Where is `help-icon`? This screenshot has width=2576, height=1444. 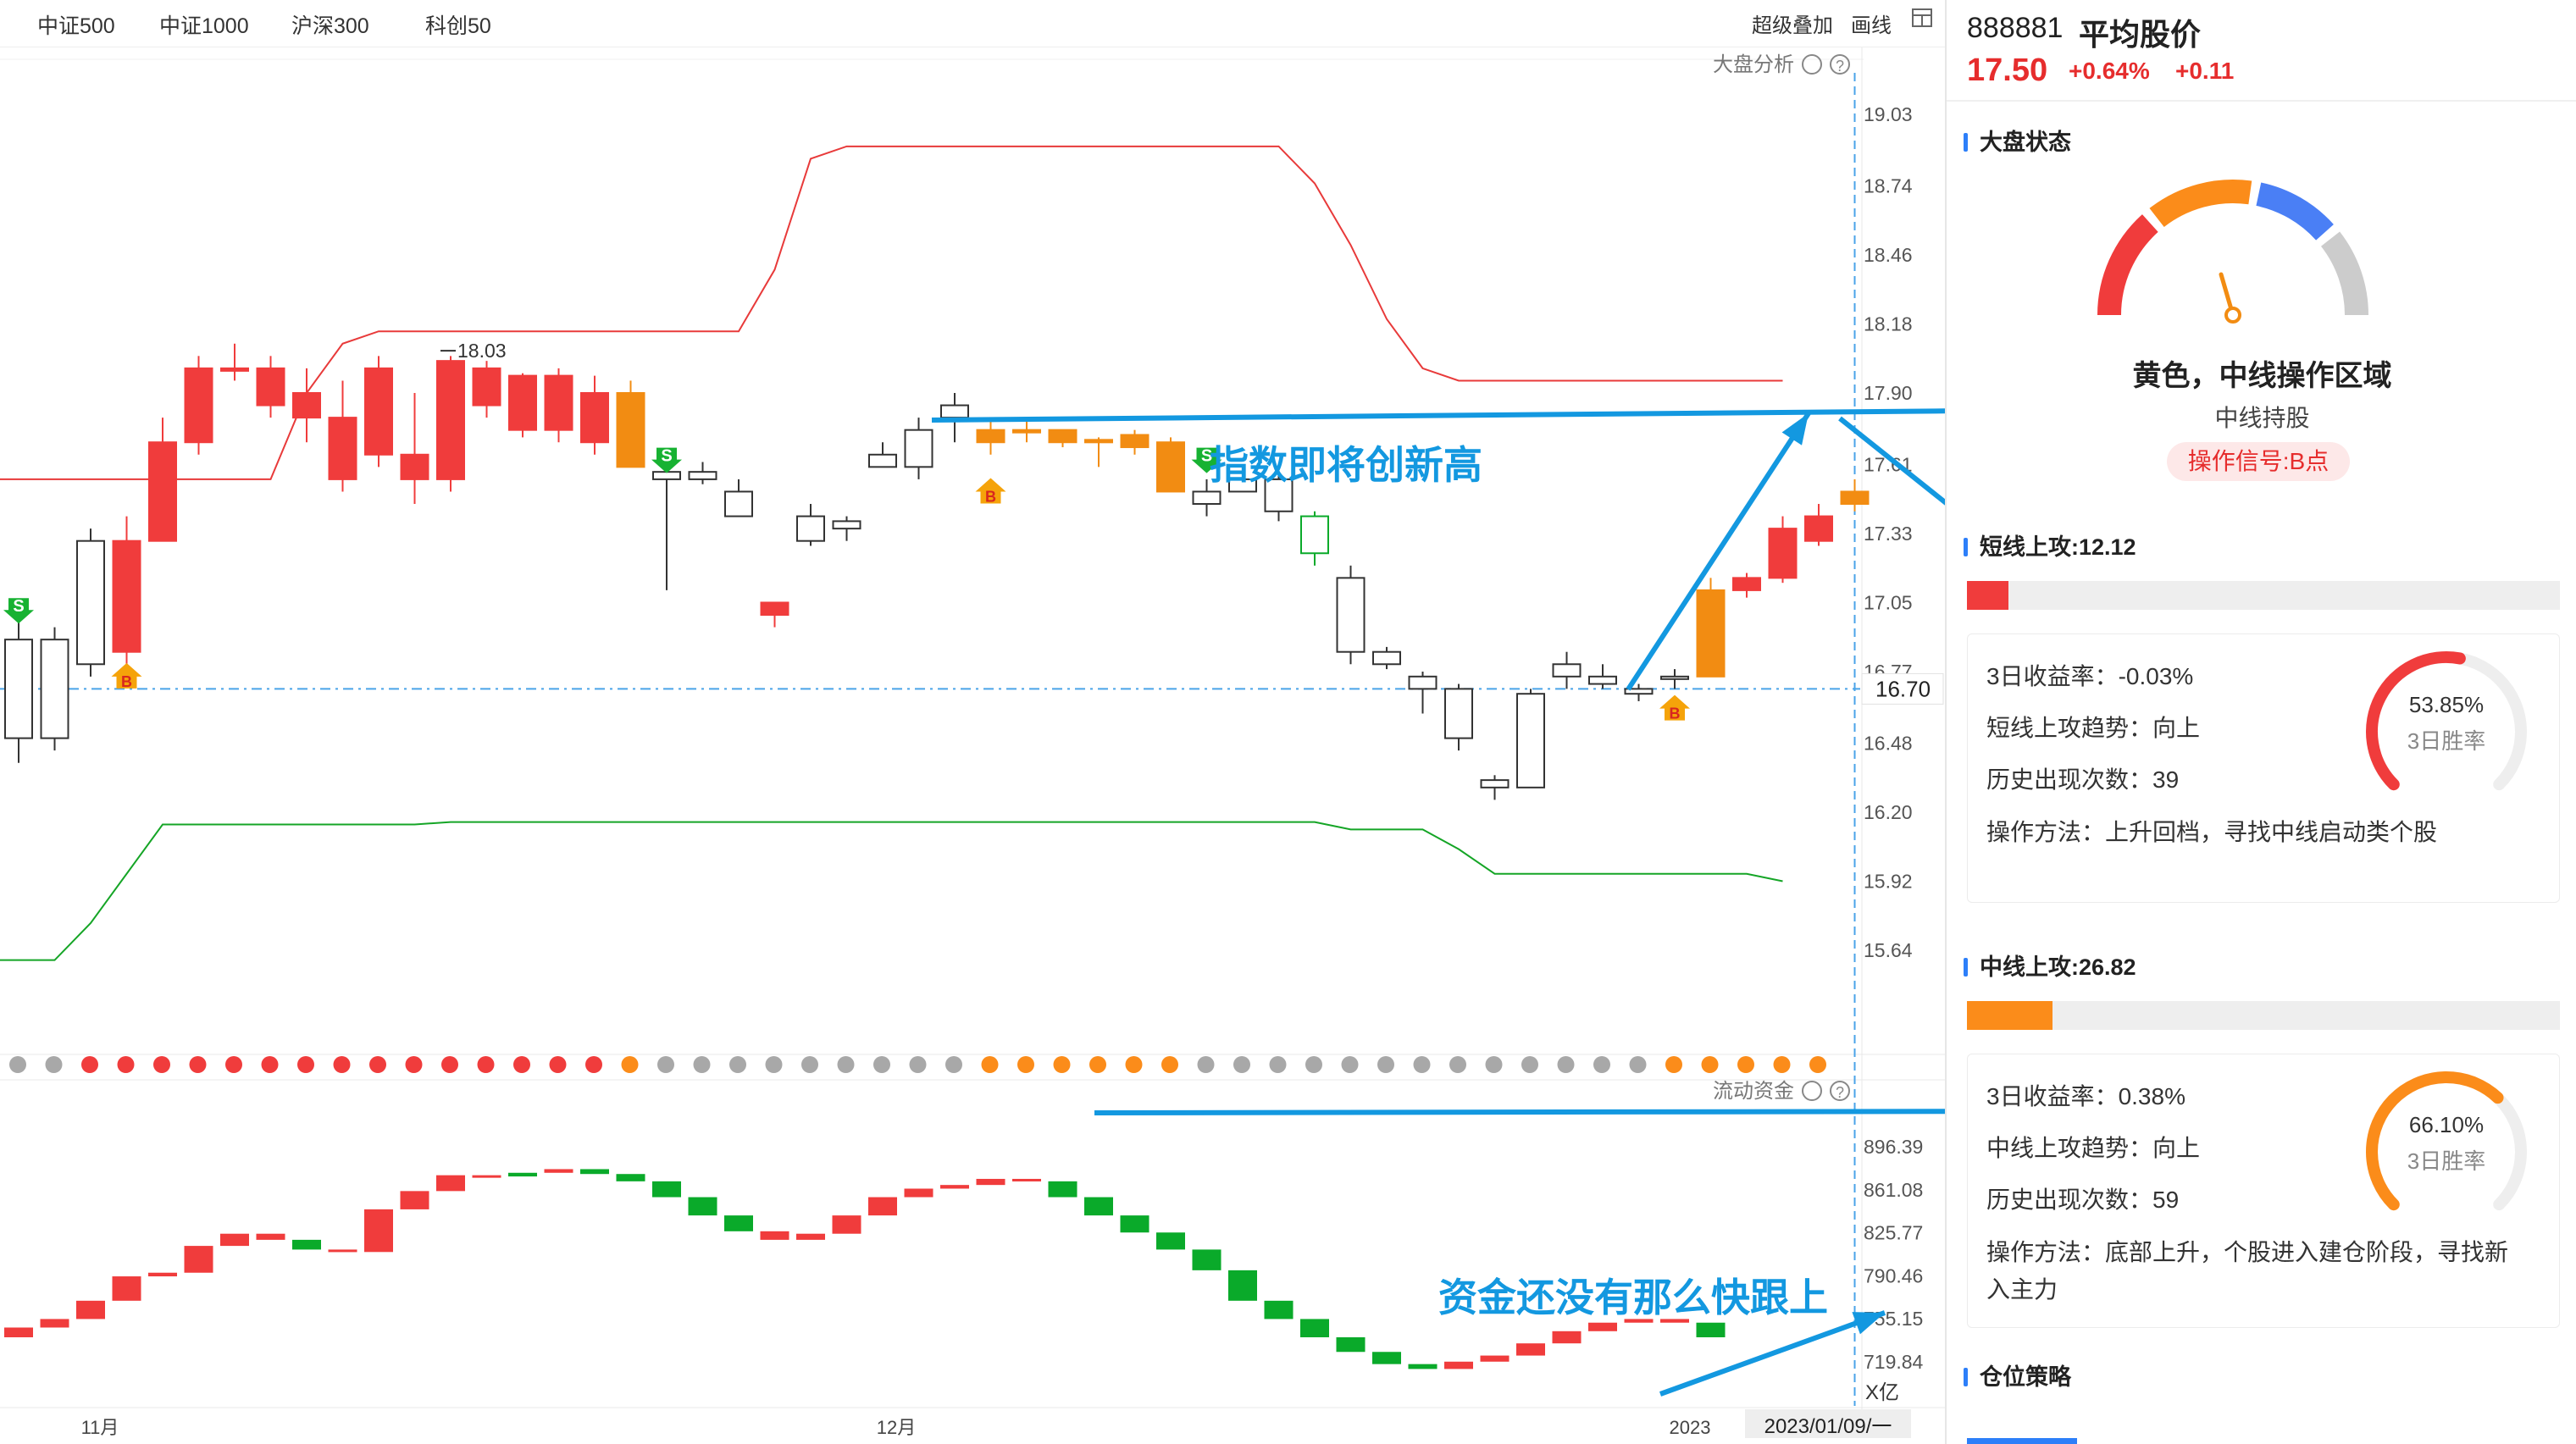 help-icon is located at coordinates (1840, 64).